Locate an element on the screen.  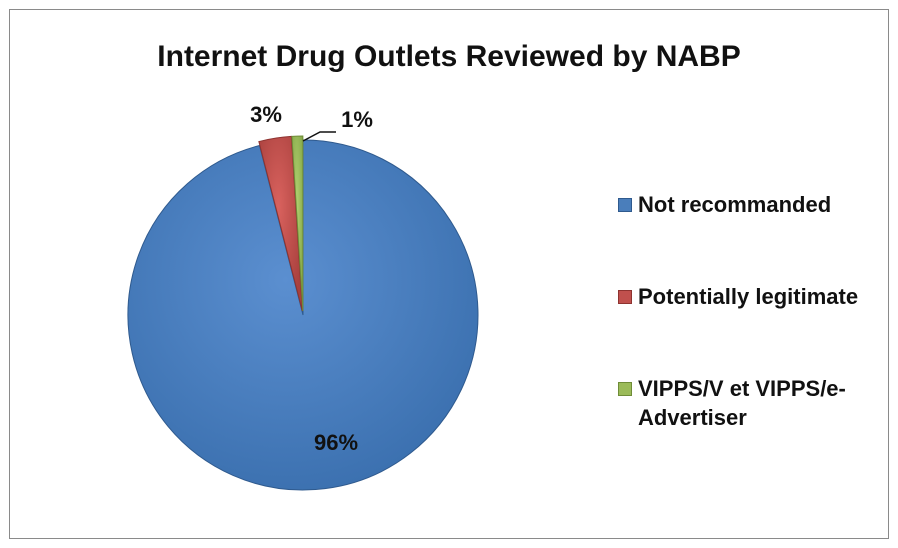
slice-label-not-recommanded: 96% is located at coordinates (336, 442).